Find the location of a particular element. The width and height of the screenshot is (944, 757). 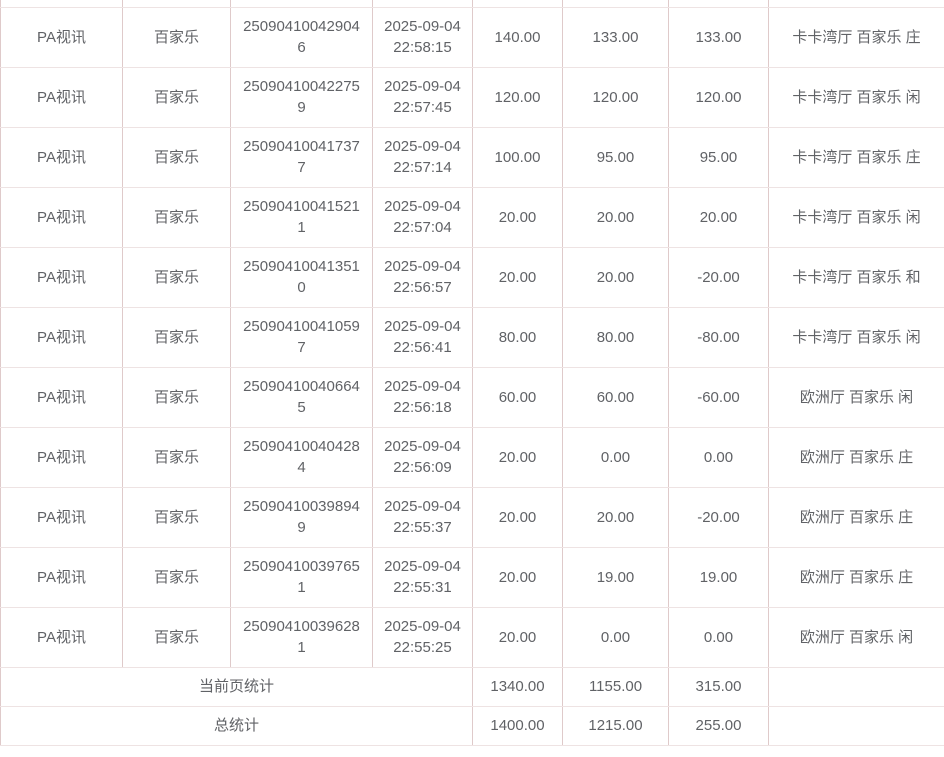

clipped-previous-row is located at coordinates (472, 4).